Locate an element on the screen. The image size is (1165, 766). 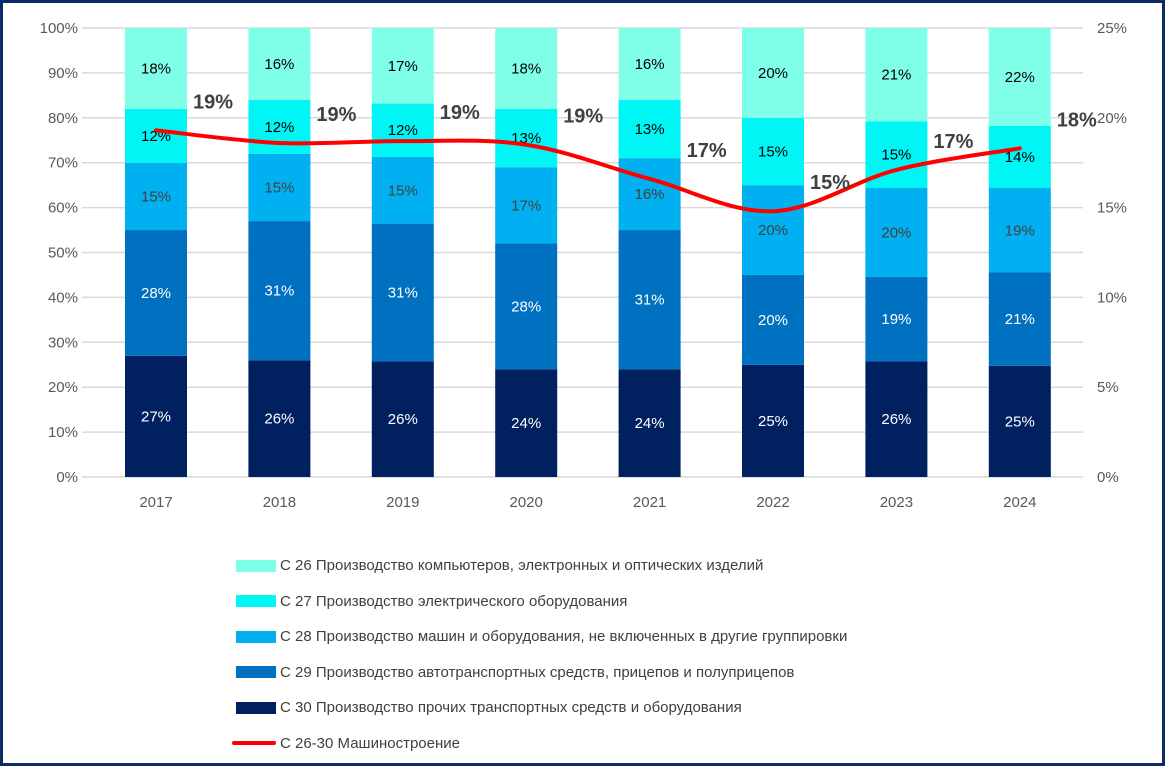
x-tick-label: 2017 is located at coordinates (155, 502).